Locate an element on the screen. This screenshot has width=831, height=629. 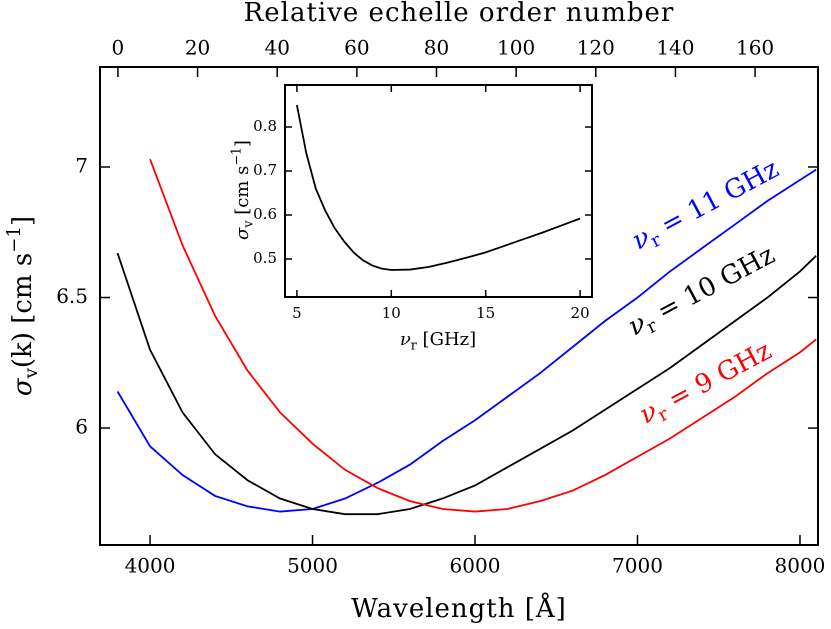
y-axis-label-rest: [cm s is located at coordinates (242, 193).